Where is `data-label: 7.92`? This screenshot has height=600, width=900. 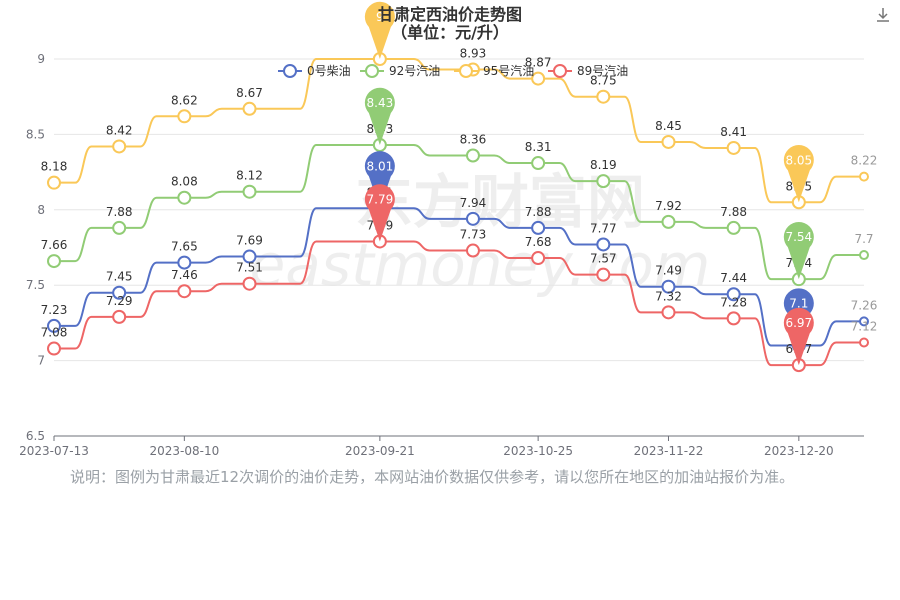 data-label: 7.92 is located at coordinates (668, 206).